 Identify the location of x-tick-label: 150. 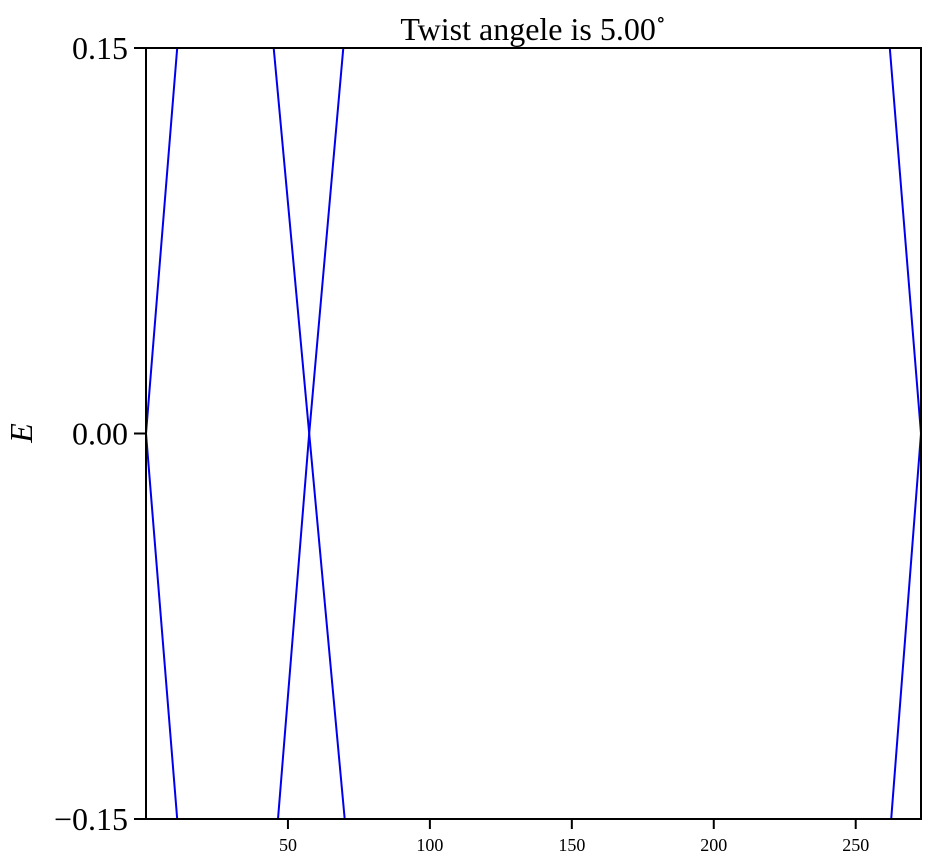
(571, 845).